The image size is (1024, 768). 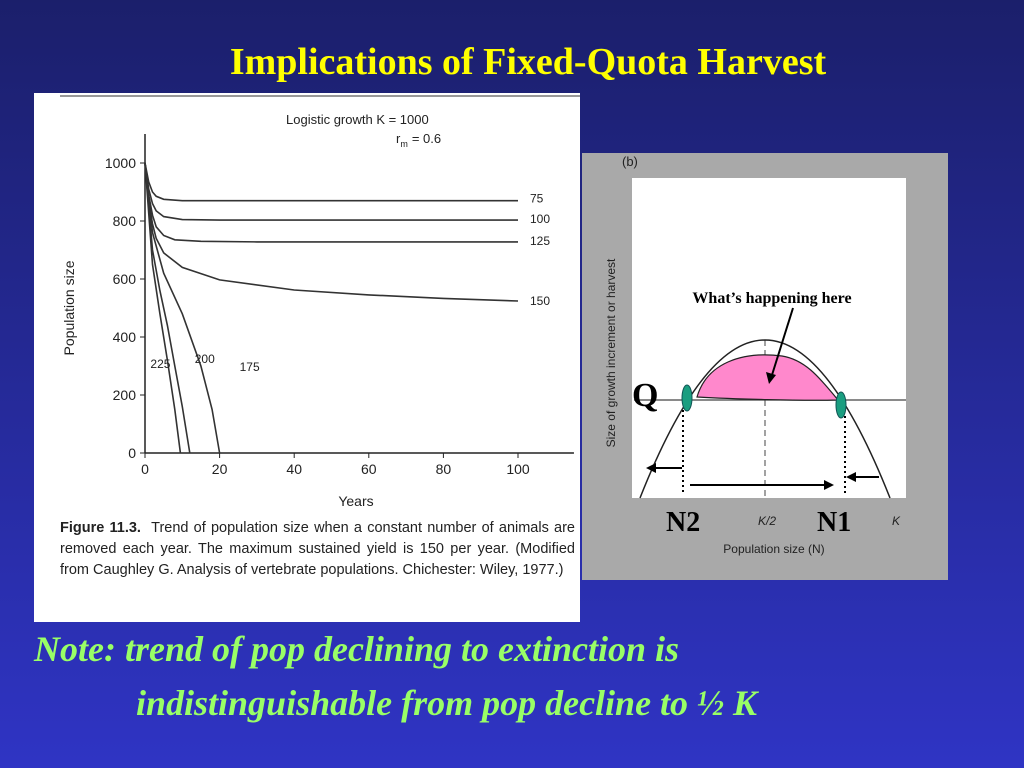 I want to click on growth-curve, so click(x=765, y=419).